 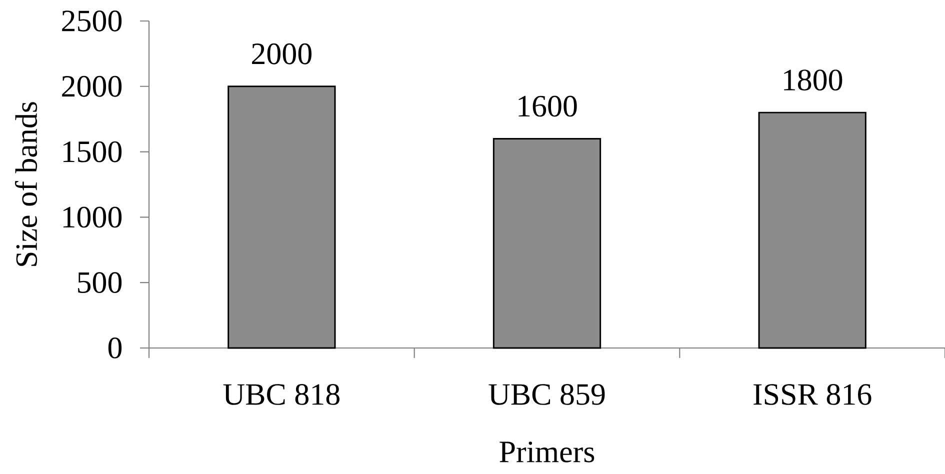 I want to click on data-label: 1800, so click(x=813, y=80).